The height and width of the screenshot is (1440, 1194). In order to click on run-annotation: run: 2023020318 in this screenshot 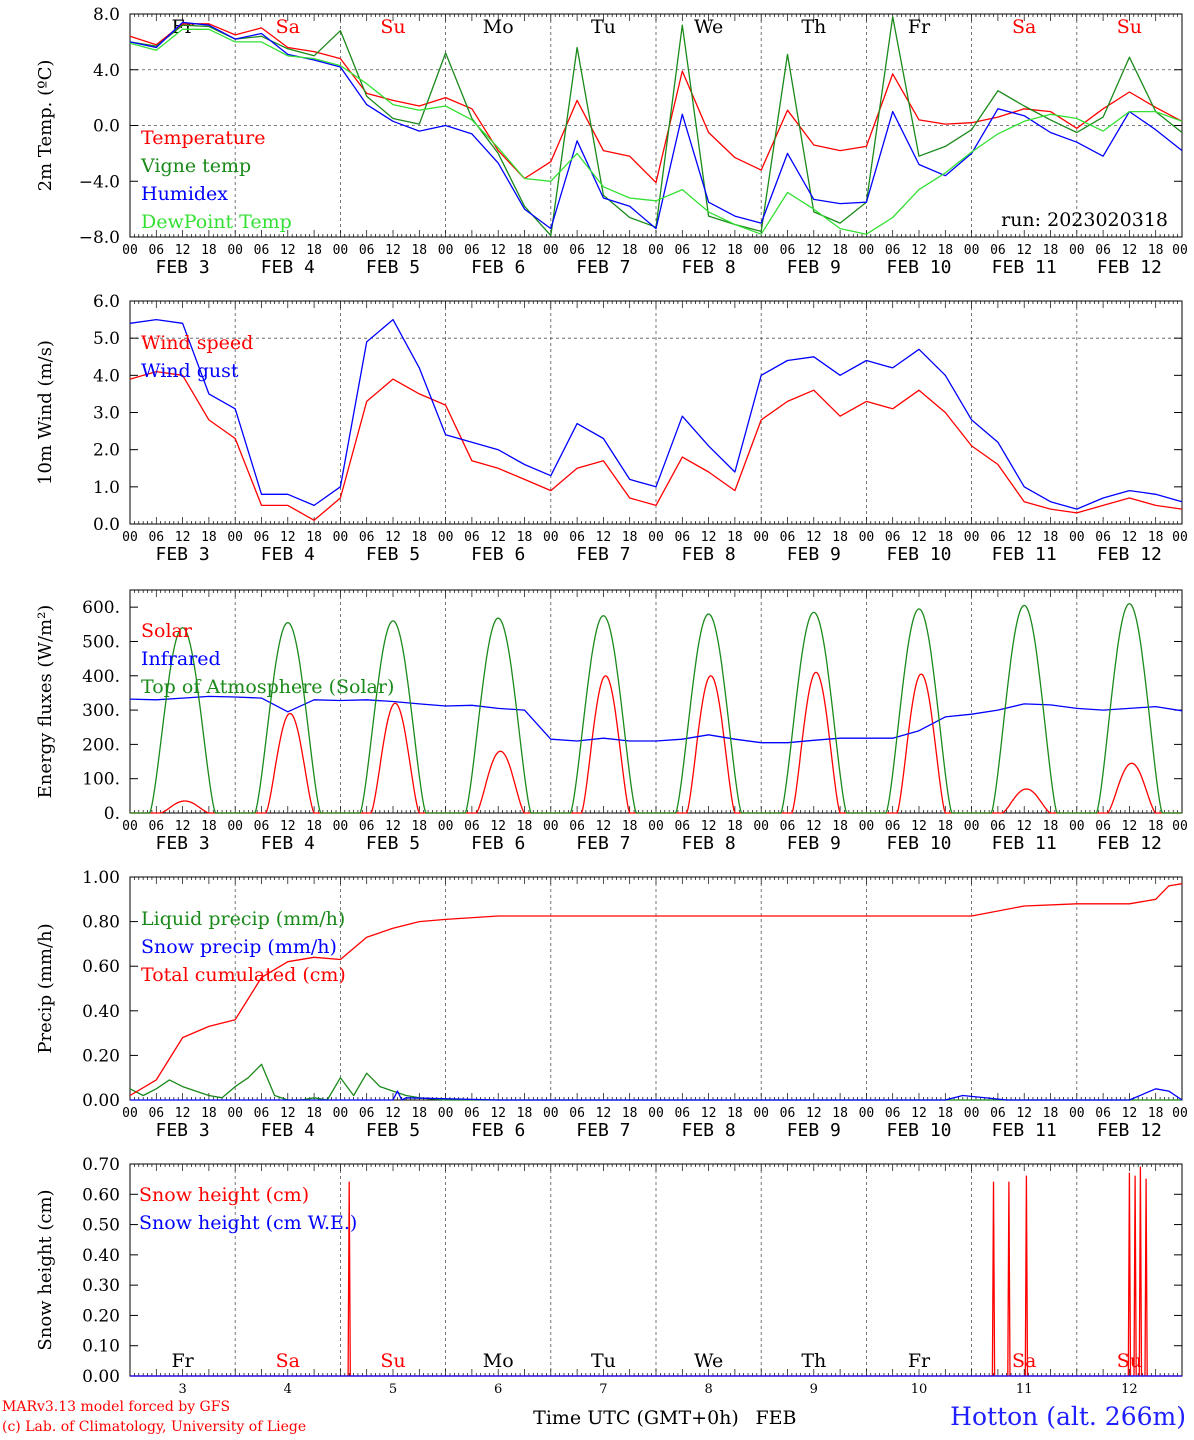, I will do `click(1084, 220)`.